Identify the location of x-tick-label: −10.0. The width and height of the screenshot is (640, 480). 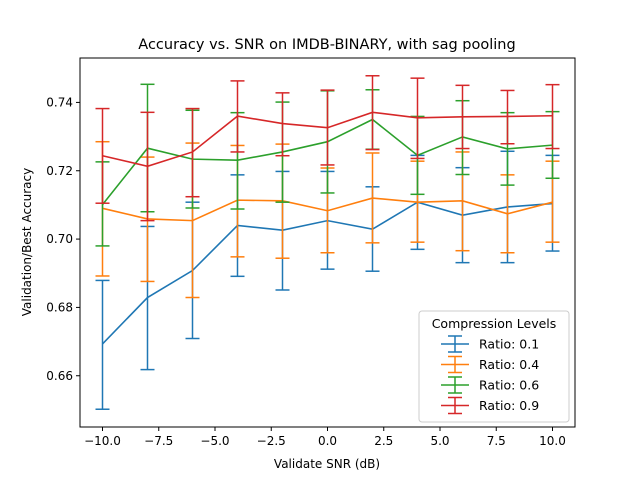
(102, 441).